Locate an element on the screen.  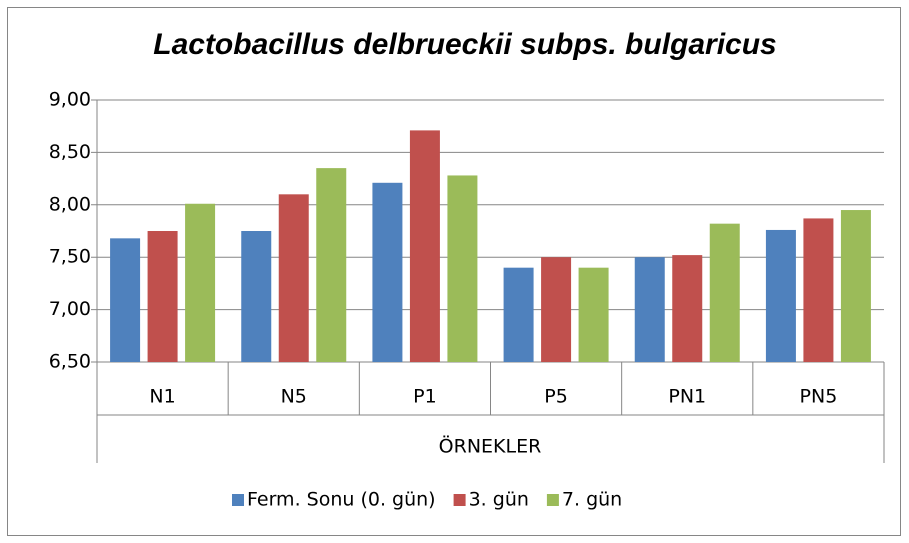
x-tick-label: P5 is located at coordinates (556, 397).